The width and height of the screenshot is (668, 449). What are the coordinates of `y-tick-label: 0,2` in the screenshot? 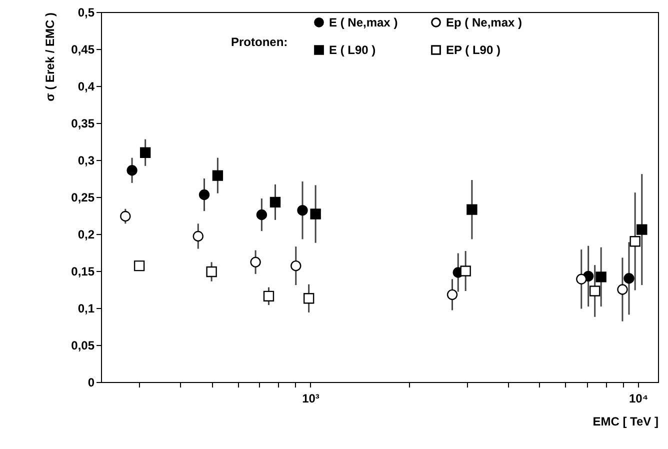 It's located at (86, 235).